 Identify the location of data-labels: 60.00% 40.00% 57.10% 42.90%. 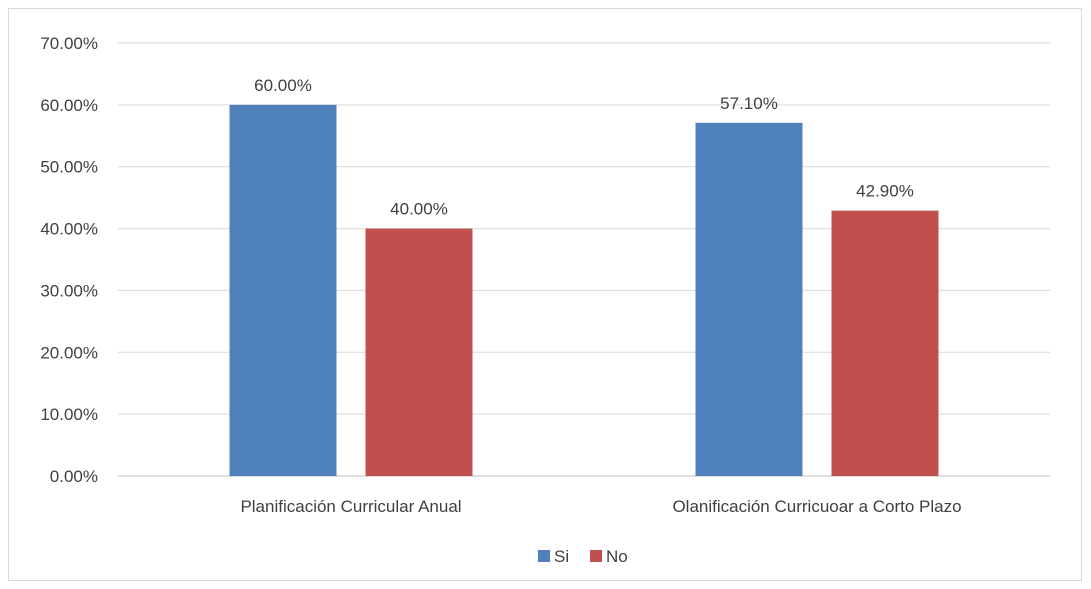
(584, 147).